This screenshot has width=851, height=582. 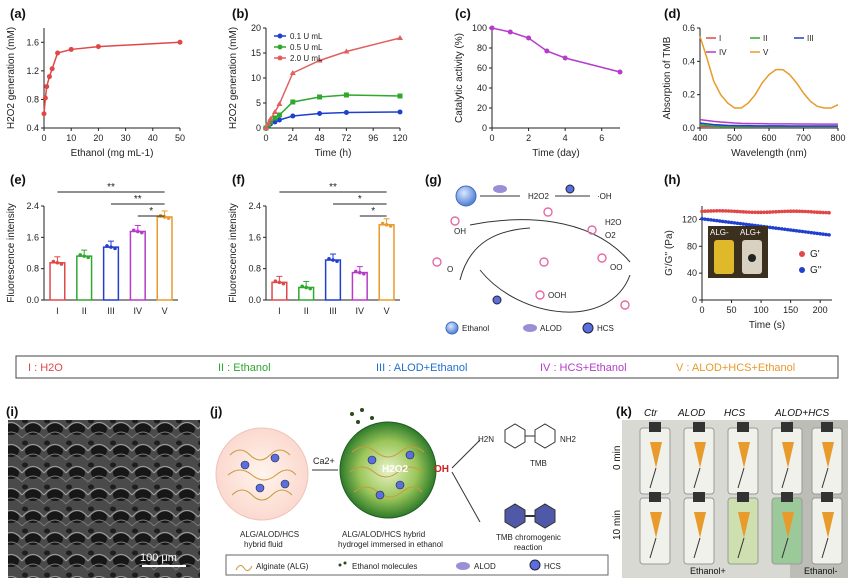 I want to click on legend-hcs-icon, so click(x=588, y=328).